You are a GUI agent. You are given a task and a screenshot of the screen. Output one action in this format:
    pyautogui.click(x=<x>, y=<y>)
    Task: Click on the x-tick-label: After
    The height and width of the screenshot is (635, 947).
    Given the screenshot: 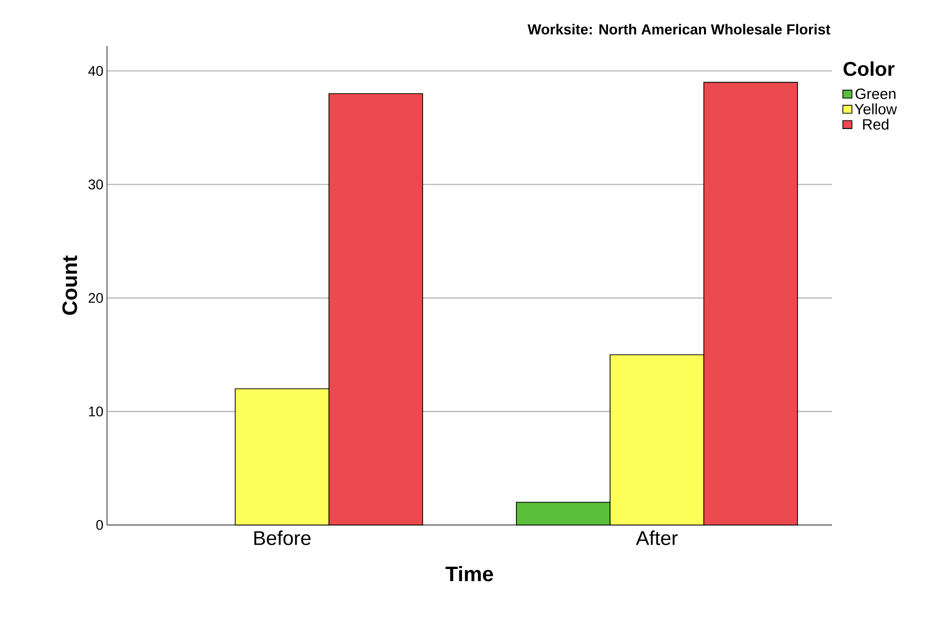 What is the action you would take?
    pyautogui.click(x=657, y=538)
    